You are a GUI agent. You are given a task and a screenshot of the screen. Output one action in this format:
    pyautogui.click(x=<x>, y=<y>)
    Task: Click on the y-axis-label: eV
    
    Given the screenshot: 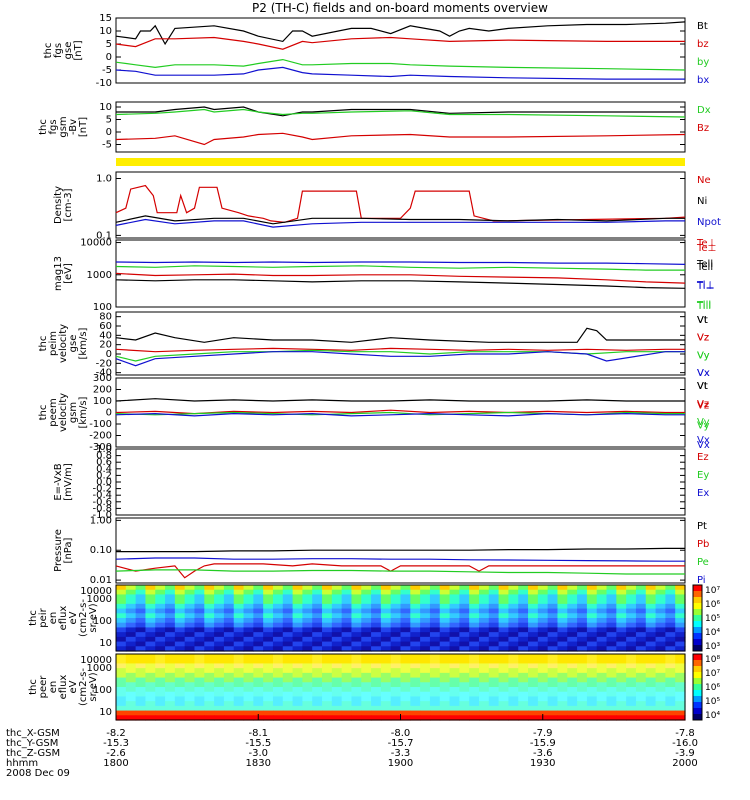 What is the action you would take?
    pyautogui.click(x=73, y=686)
    